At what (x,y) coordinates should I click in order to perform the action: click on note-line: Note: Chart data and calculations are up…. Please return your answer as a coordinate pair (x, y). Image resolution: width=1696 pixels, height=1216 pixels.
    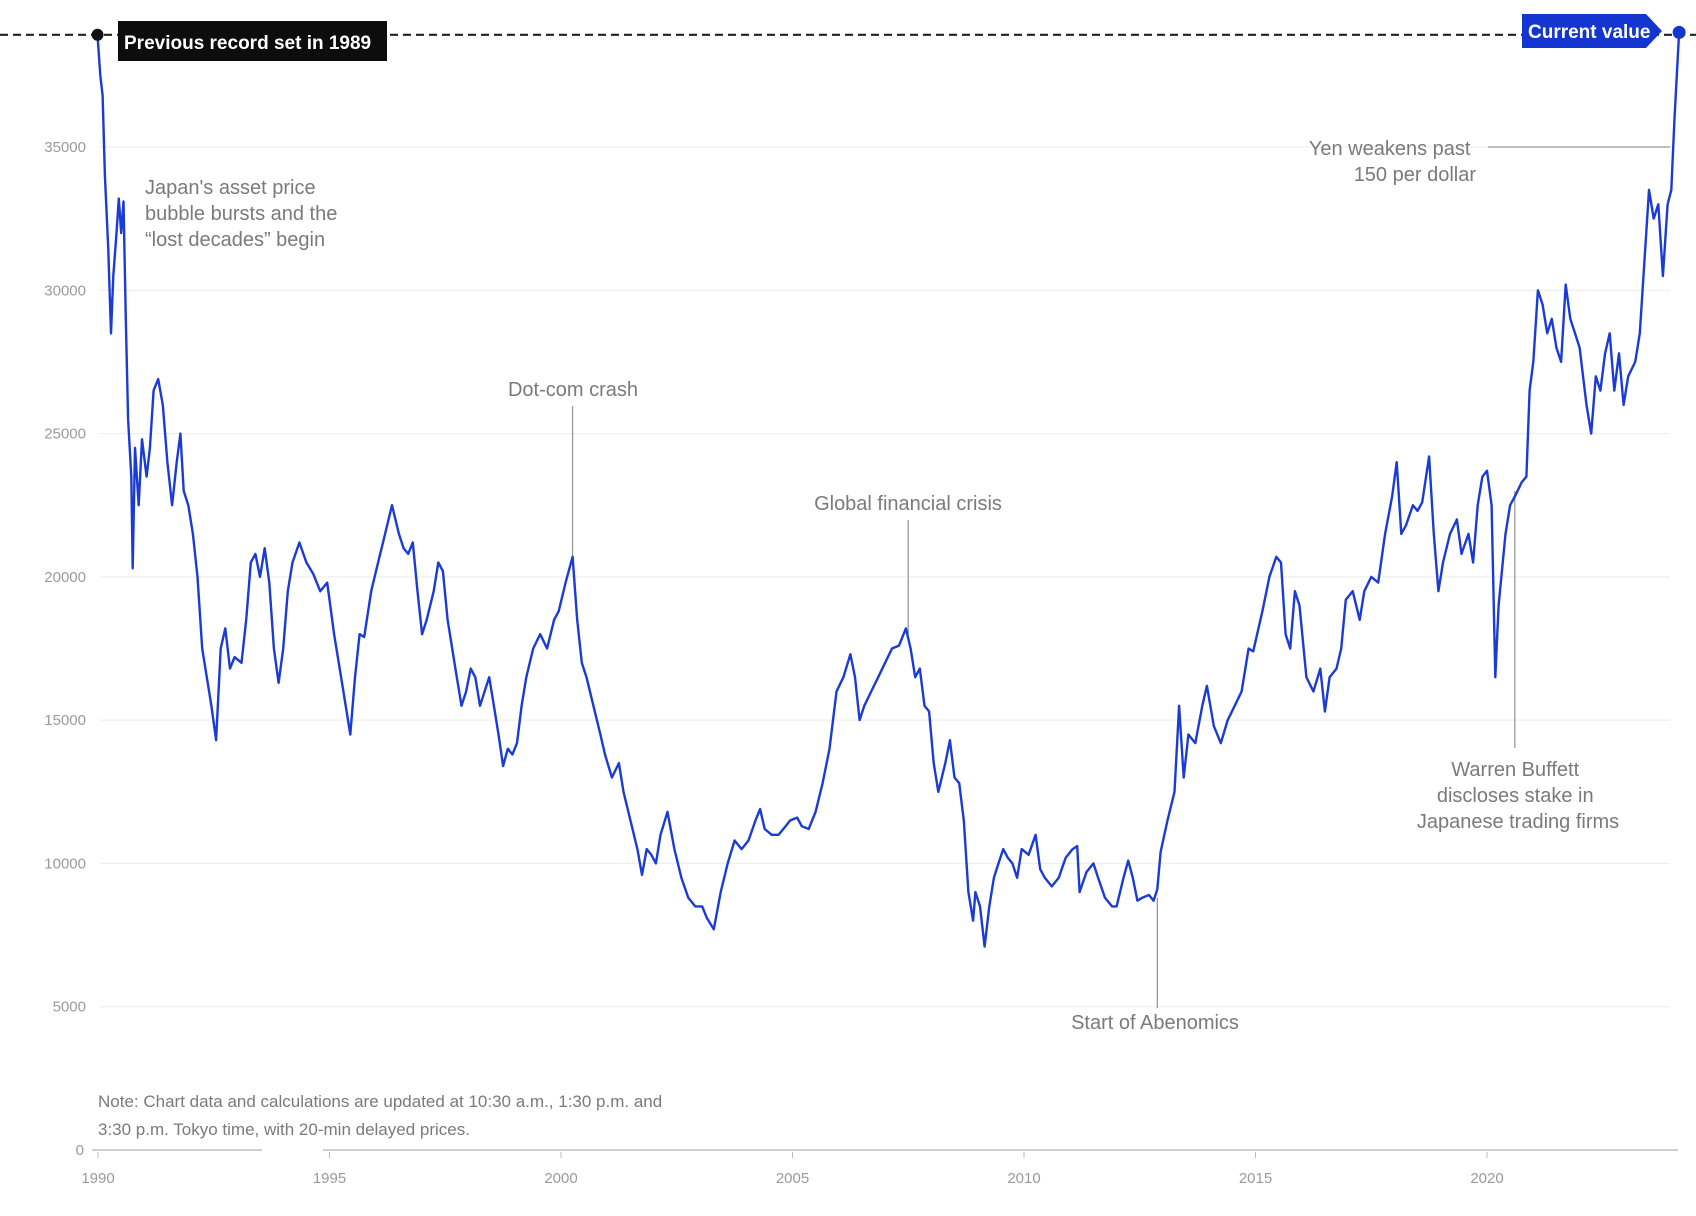
    Looking at the image, I should click on (380, 1101).